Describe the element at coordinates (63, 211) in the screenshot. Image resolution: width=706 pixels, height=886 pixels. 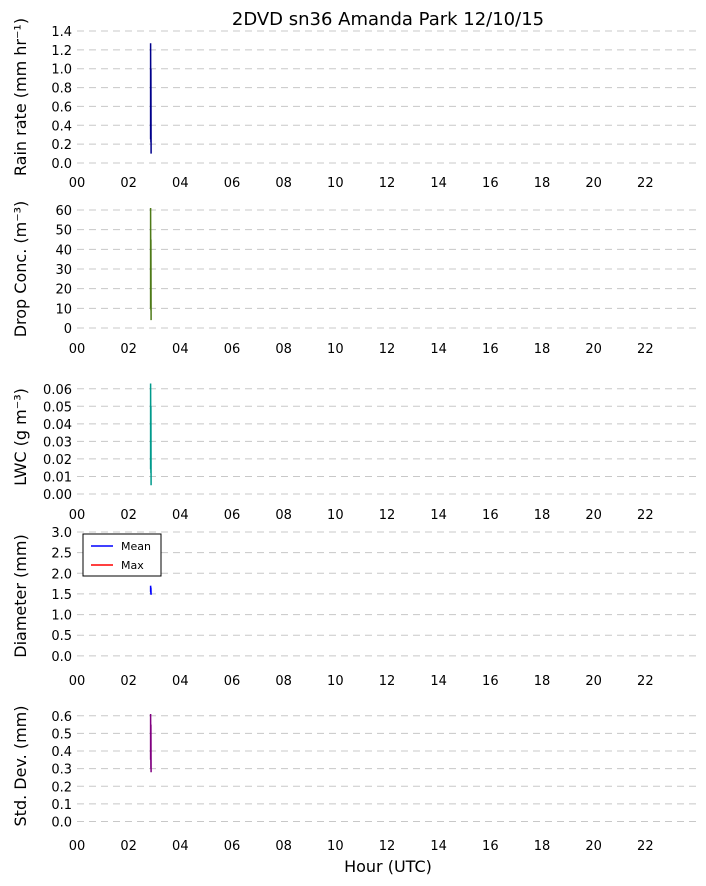
I see `y-tick-label: 60` at that location.